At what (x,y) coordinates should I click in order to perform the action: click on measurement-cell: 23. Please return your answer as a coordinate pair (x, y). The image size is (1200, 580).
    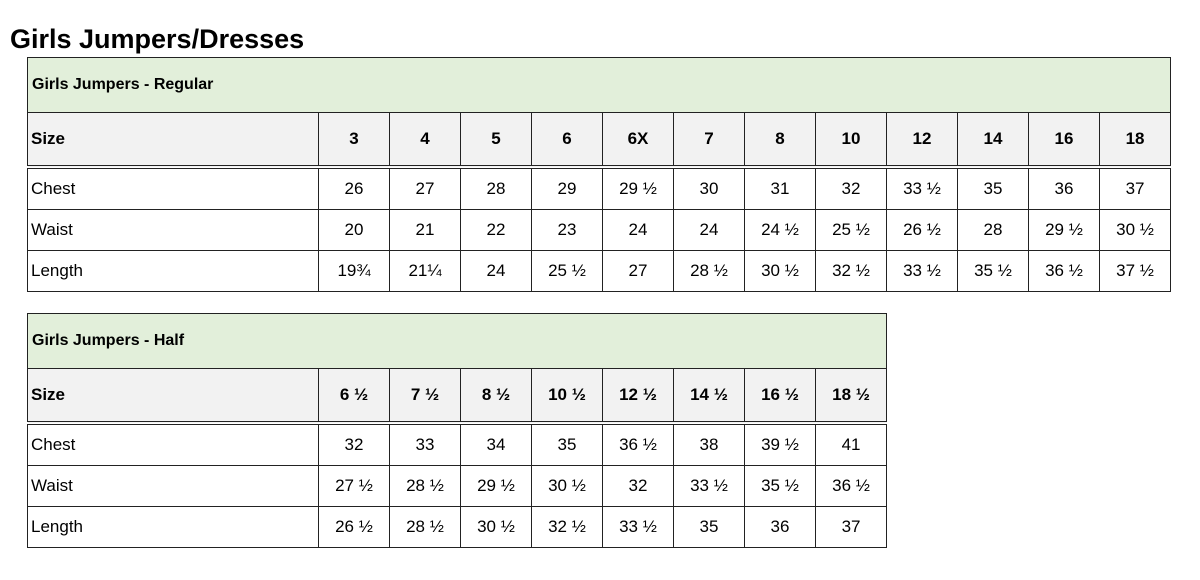
    Looking at the image, I should click on (567, 230).